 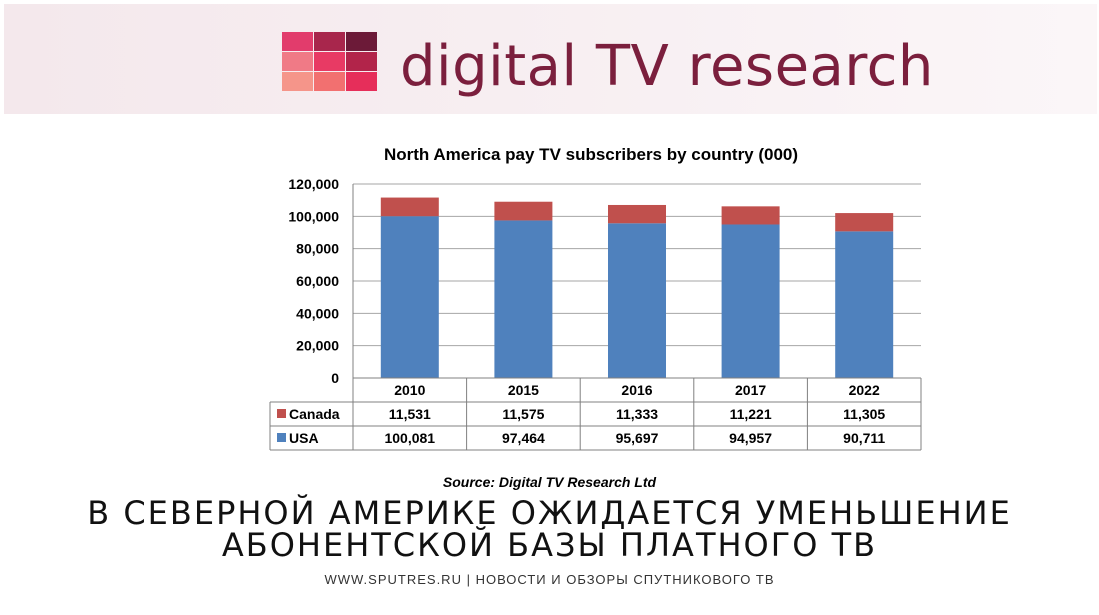 I want to click on chart-source: Source: Digital TV Research Ltd, so click(x=549, y=482).